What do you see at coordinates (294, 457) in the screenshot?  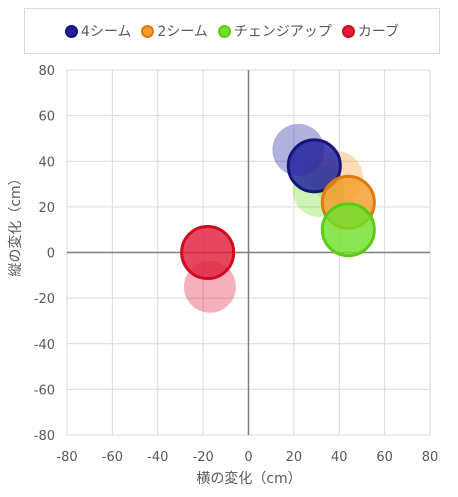 I see `x-tick-label: 20` at bounding box center [294, 457].